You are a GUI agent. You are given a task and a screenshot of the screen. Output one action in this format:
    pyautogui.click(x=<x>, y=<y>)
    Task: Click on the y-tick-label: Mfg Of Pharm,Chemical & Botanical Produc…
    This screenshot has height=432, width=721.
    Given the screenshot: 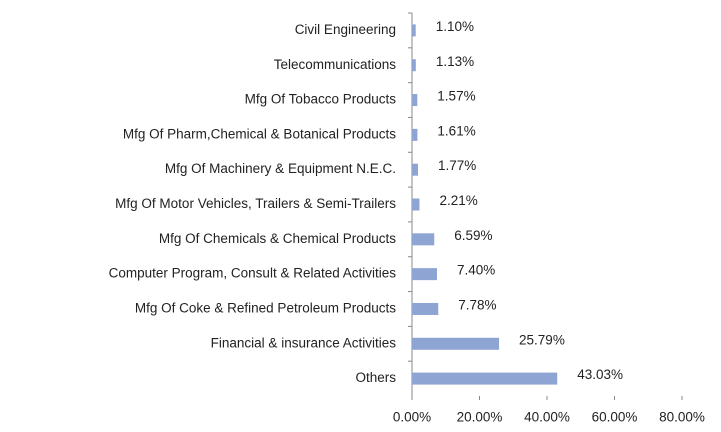 What is the action you would take?
    pyautogui.click(x=259, y=133)
    